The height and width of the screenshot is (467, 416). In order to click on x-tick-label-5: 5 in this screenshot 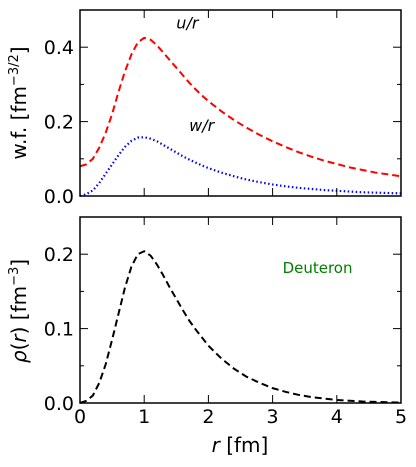, I will do `click(401, 417)`.